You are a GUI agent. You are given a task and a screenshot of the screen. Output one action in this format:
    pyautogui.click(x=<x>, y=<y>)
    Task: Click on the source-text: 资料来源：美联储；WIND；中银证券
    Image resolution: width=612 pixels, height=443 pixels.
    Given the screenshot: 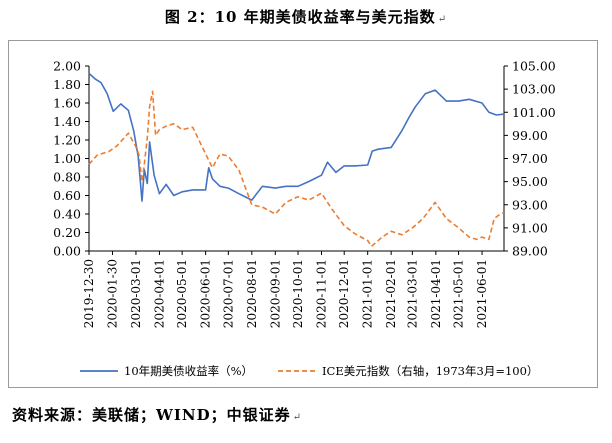 What is the action you would take?
    pyautogui.click(x=151, y=415)
    